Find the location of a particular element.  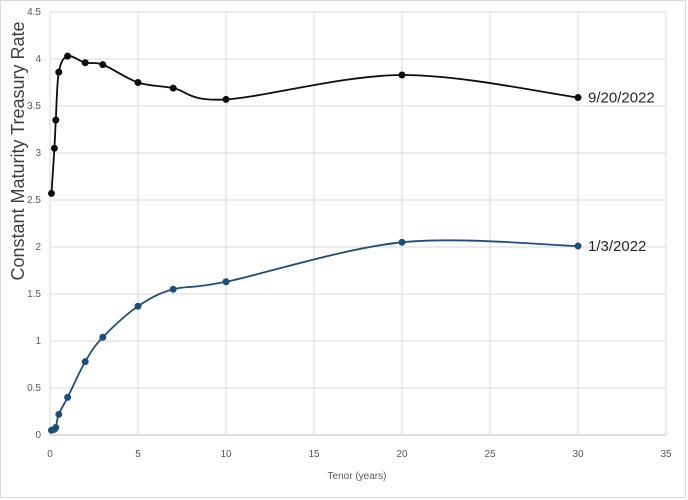

x-tick-label: 5 is located at coordinates (138, 454).